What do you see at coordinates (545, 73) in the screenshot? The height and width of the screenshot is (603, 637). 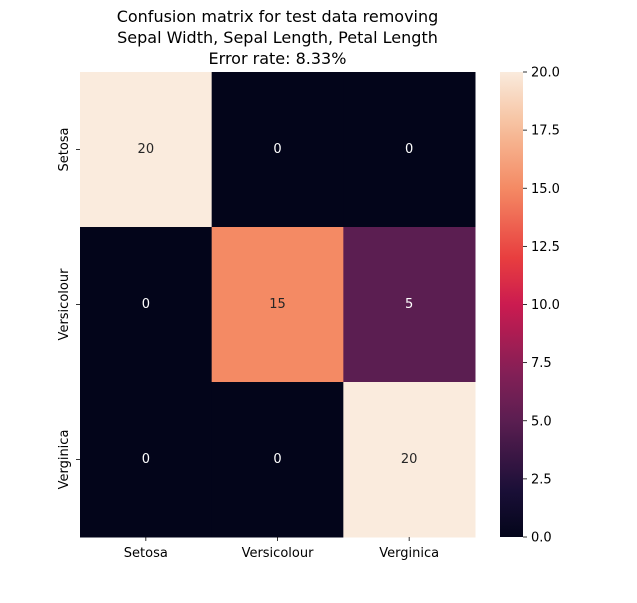 I see `colorbar-tick-label: 20.0` at bounding box center [545, 73].